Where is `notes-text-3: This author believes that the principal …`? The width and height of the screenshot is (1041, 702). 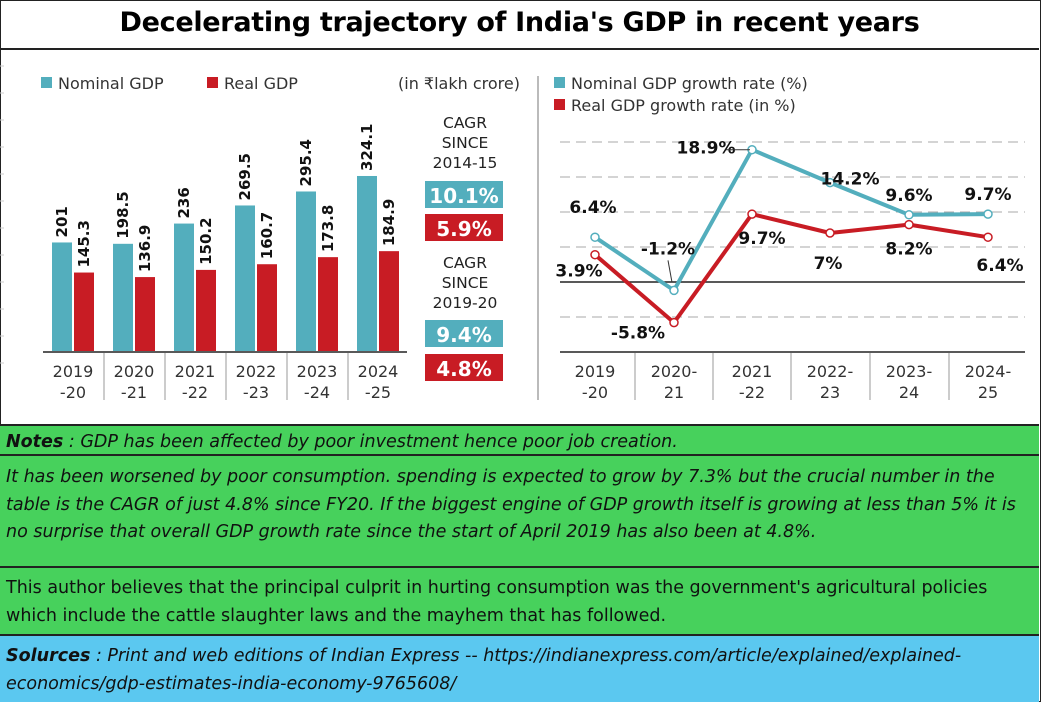 notes-text-3: This author believes that the principal … is located at coordinates (497, 602).